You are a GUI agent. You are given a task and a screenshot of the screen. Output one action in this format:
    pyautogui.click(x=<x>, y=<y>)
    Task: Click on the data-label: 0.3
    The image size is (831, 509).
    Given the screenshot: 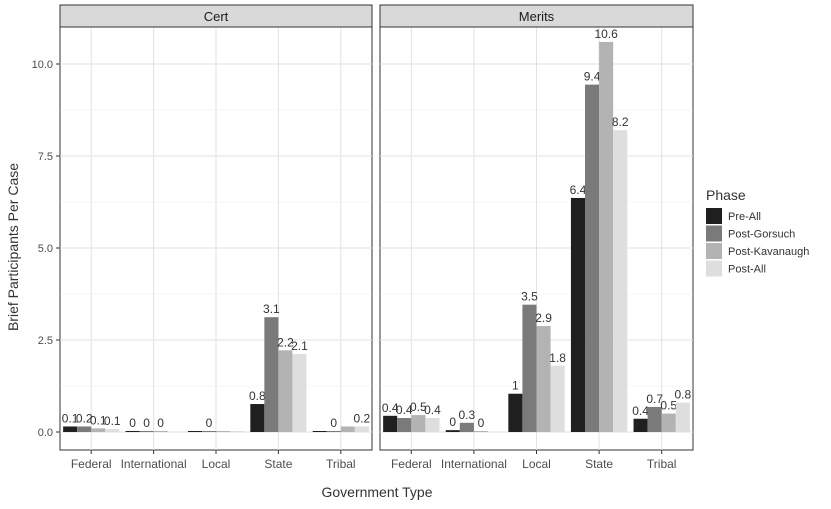 What is the action you would take?
    pyautogui.click(x=467, y=415)
    